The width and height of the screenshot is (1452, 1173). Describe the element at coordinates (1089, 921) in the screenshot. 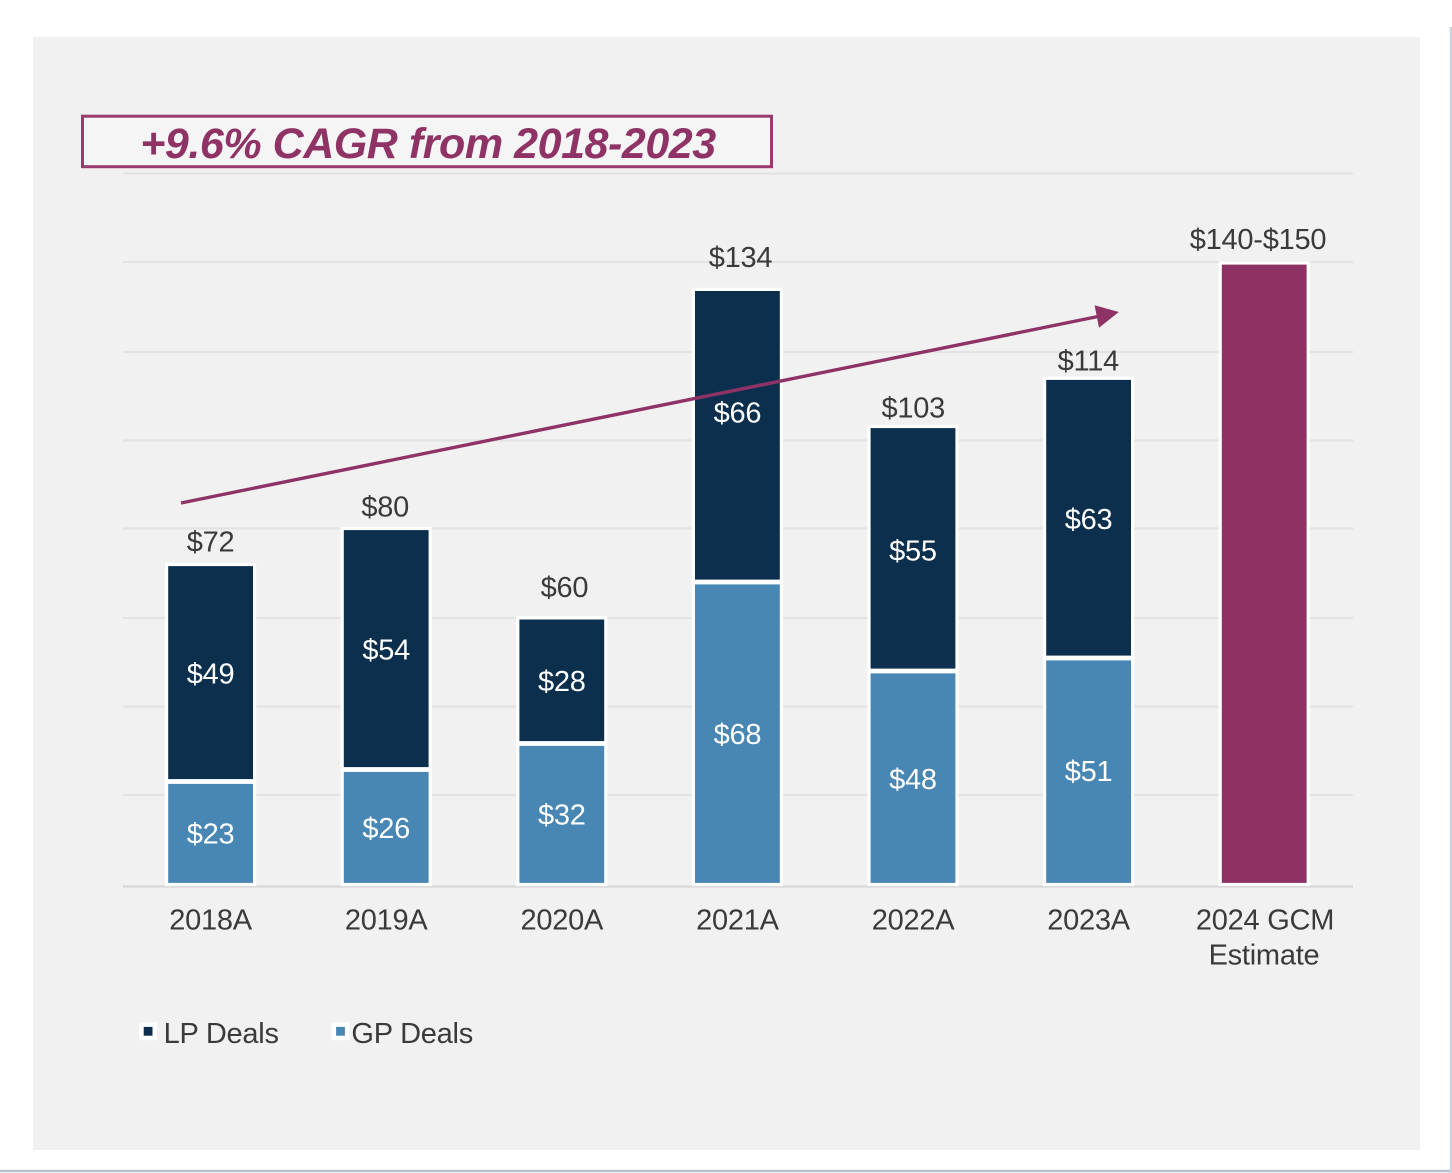

I see `svg-text: 2023A` at that location.